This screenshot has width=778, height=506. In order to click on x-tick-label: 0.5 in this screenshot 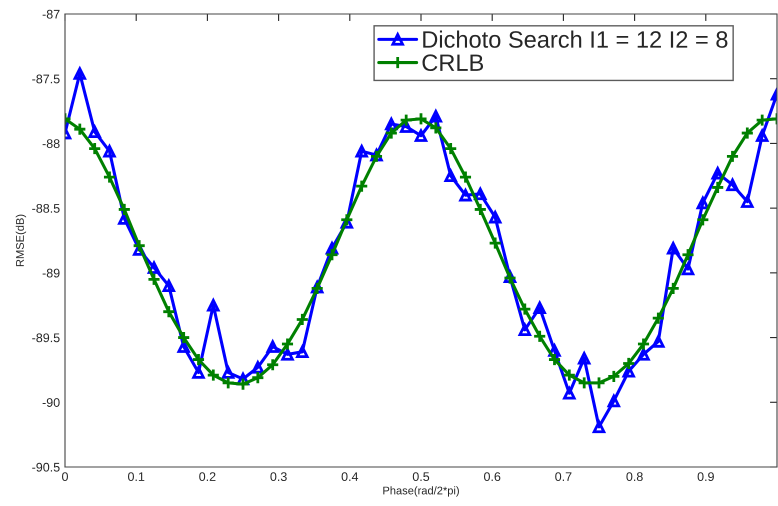, I will do `click(421, 477)`.